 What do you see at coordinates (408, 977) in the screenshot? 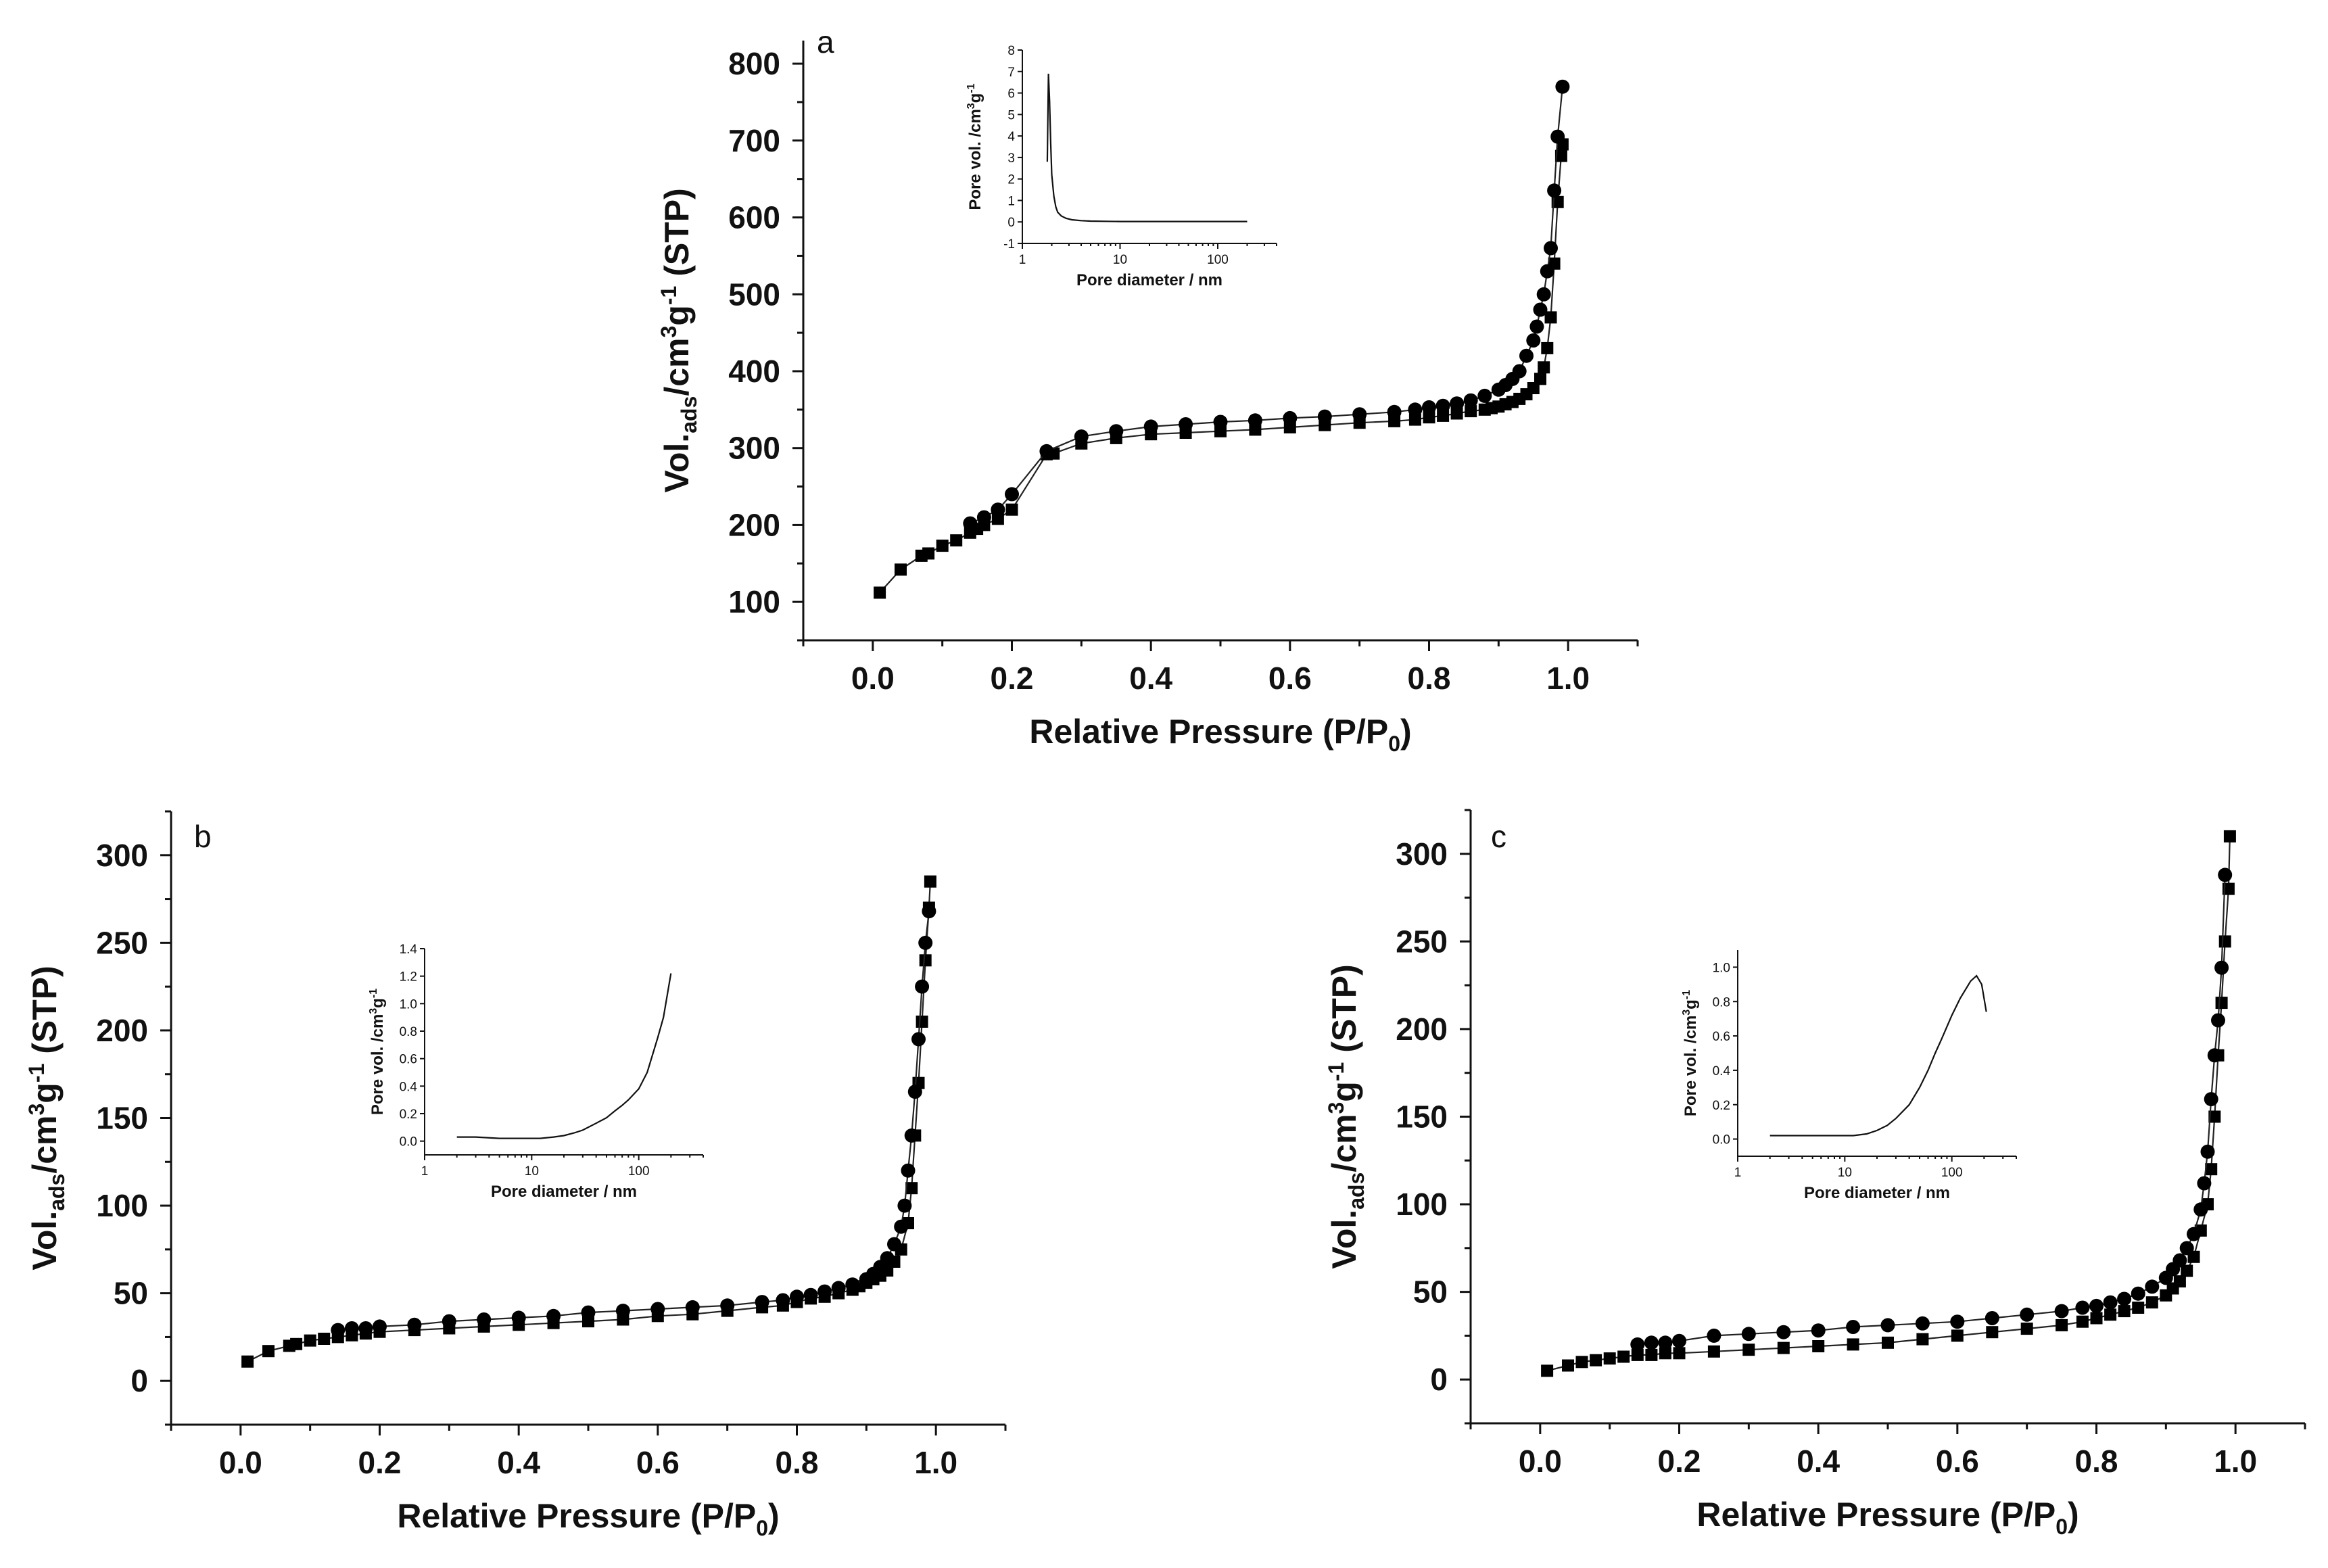
I see `inset-y-tick-label: 1.2` at bounding box center [408, 977].